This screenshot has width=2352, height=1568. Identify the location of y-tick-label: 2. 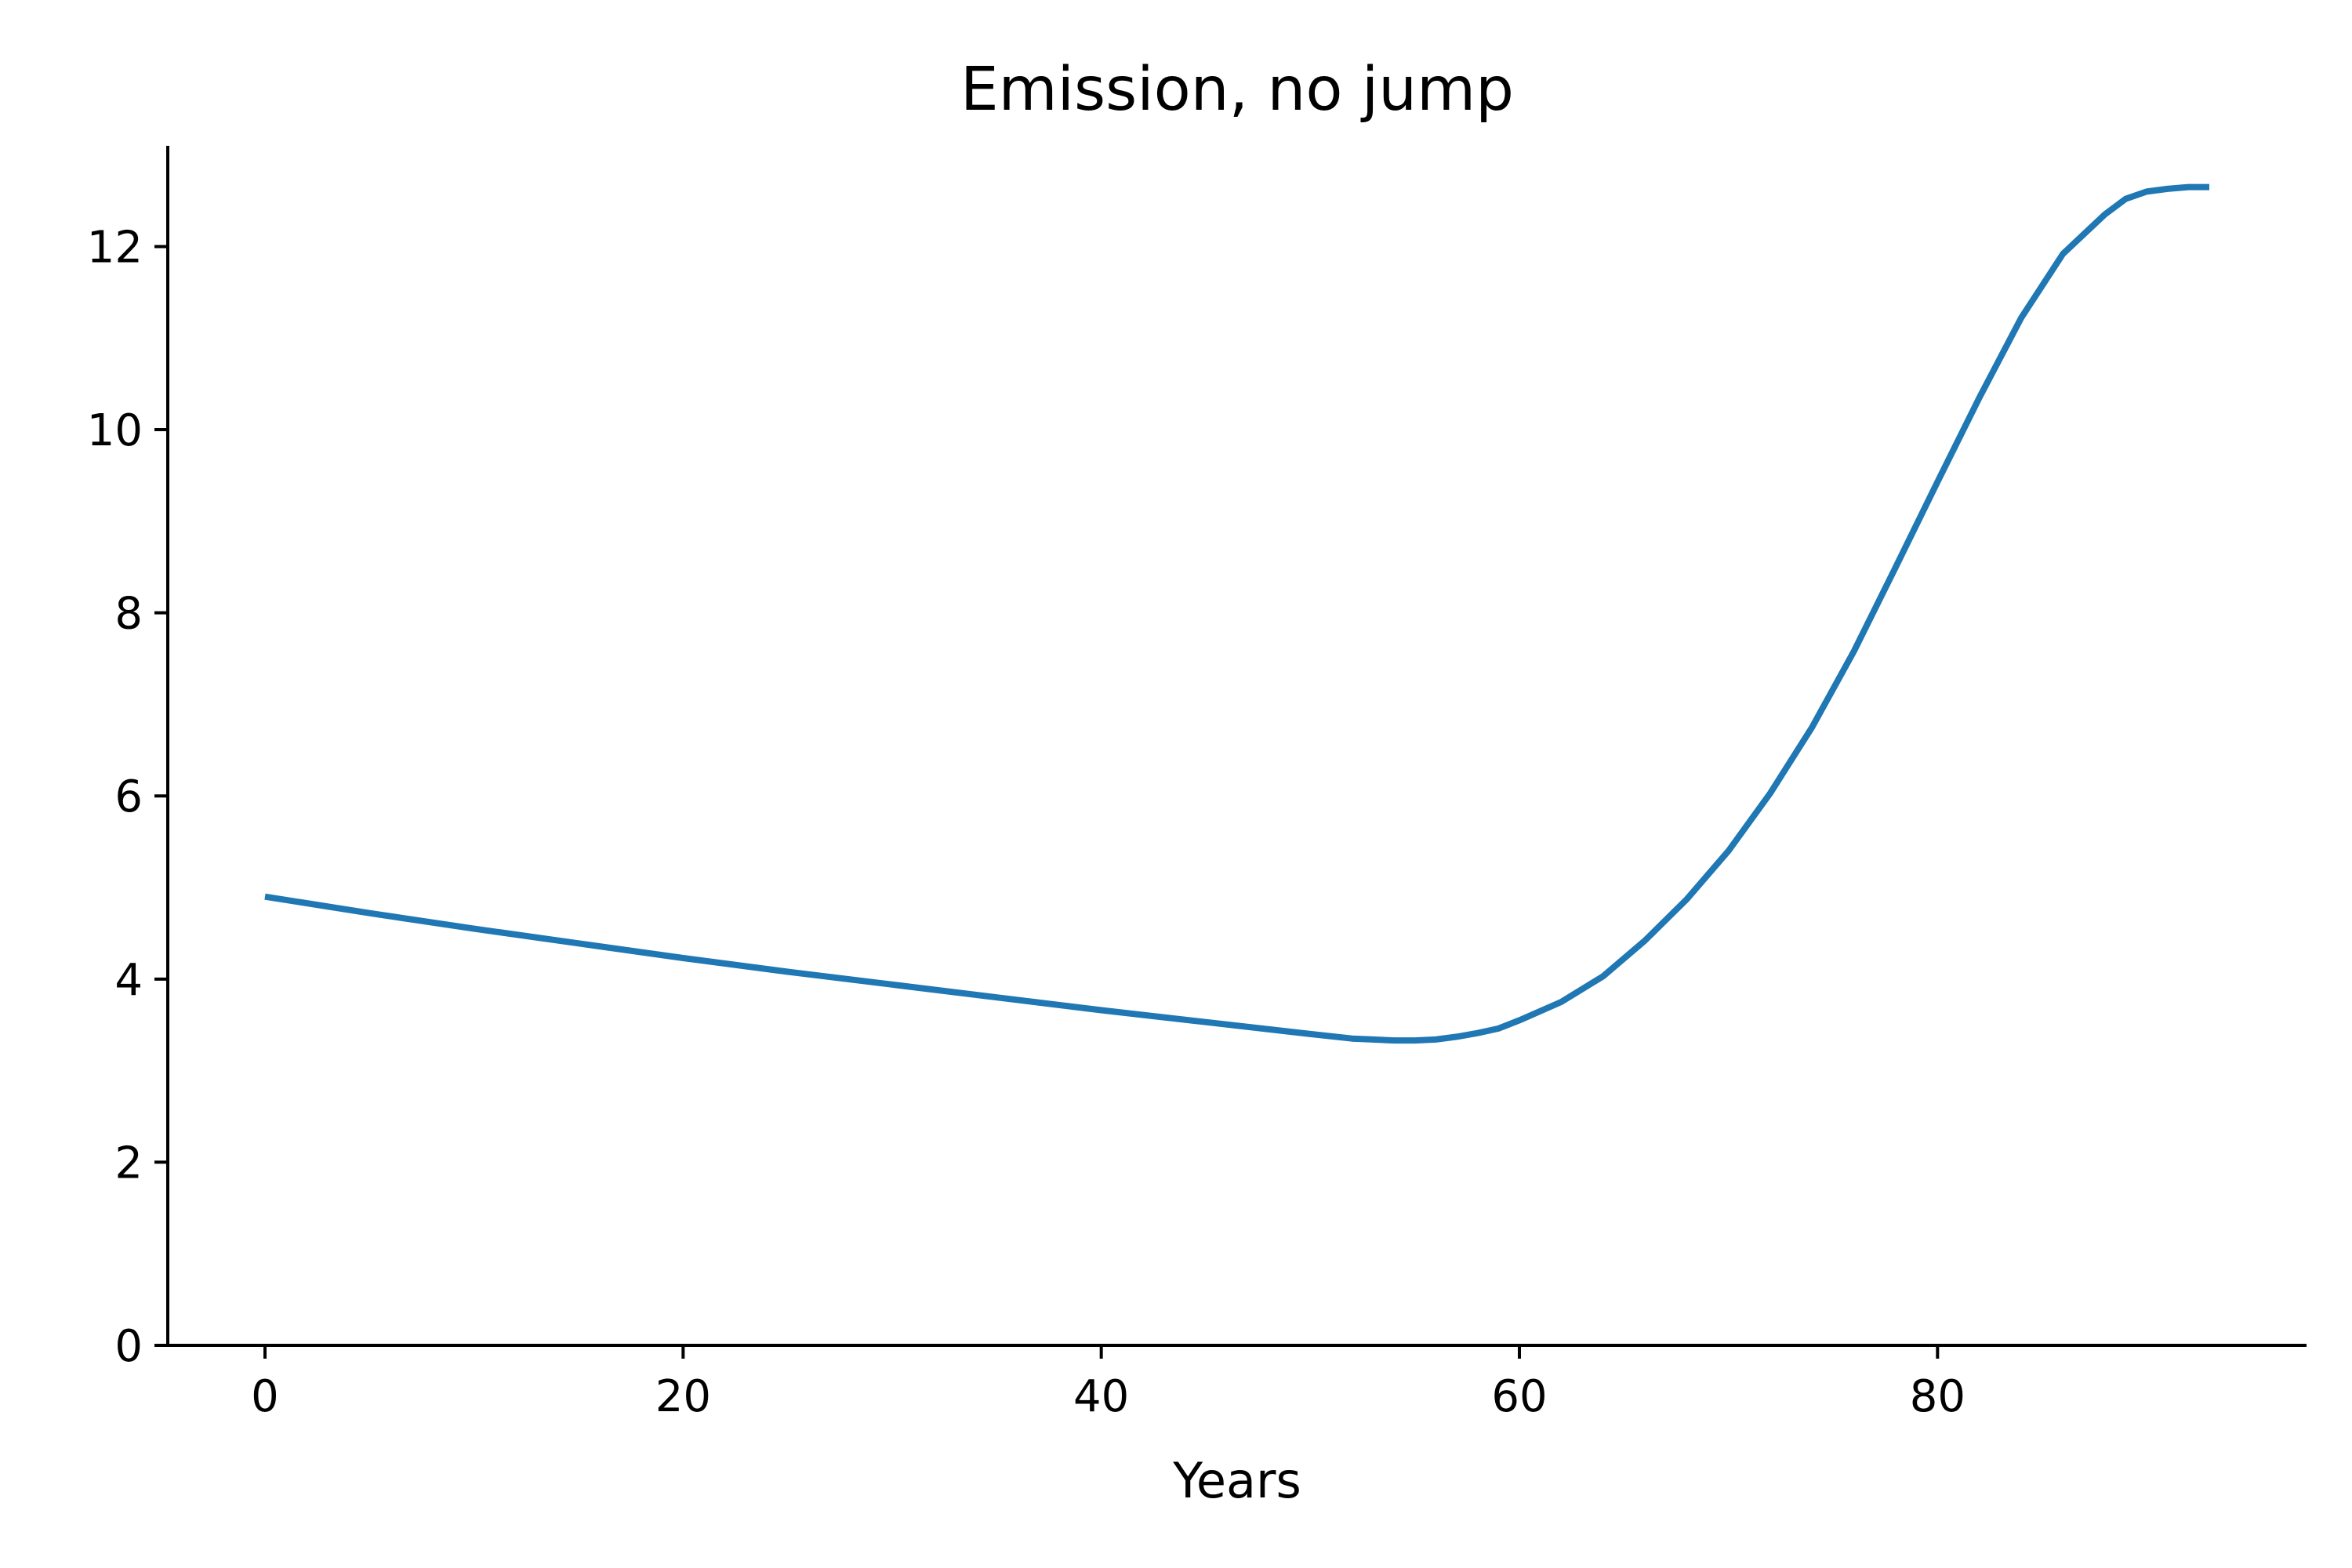
(128, 1163).